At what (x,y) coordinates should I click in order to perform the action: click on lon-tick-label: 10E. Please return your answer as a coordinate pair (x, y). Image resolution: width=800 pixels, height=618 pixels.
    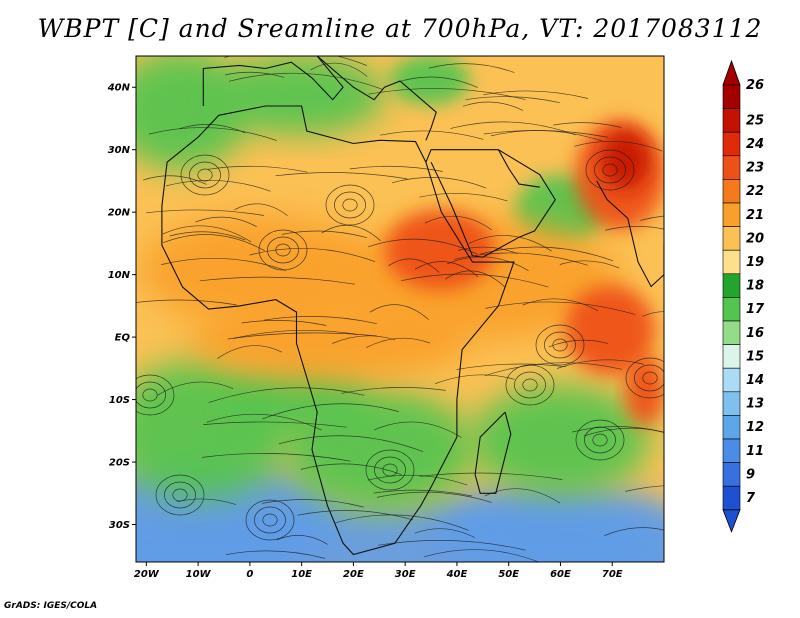
    Looking at the image, I should click on (301, 574).